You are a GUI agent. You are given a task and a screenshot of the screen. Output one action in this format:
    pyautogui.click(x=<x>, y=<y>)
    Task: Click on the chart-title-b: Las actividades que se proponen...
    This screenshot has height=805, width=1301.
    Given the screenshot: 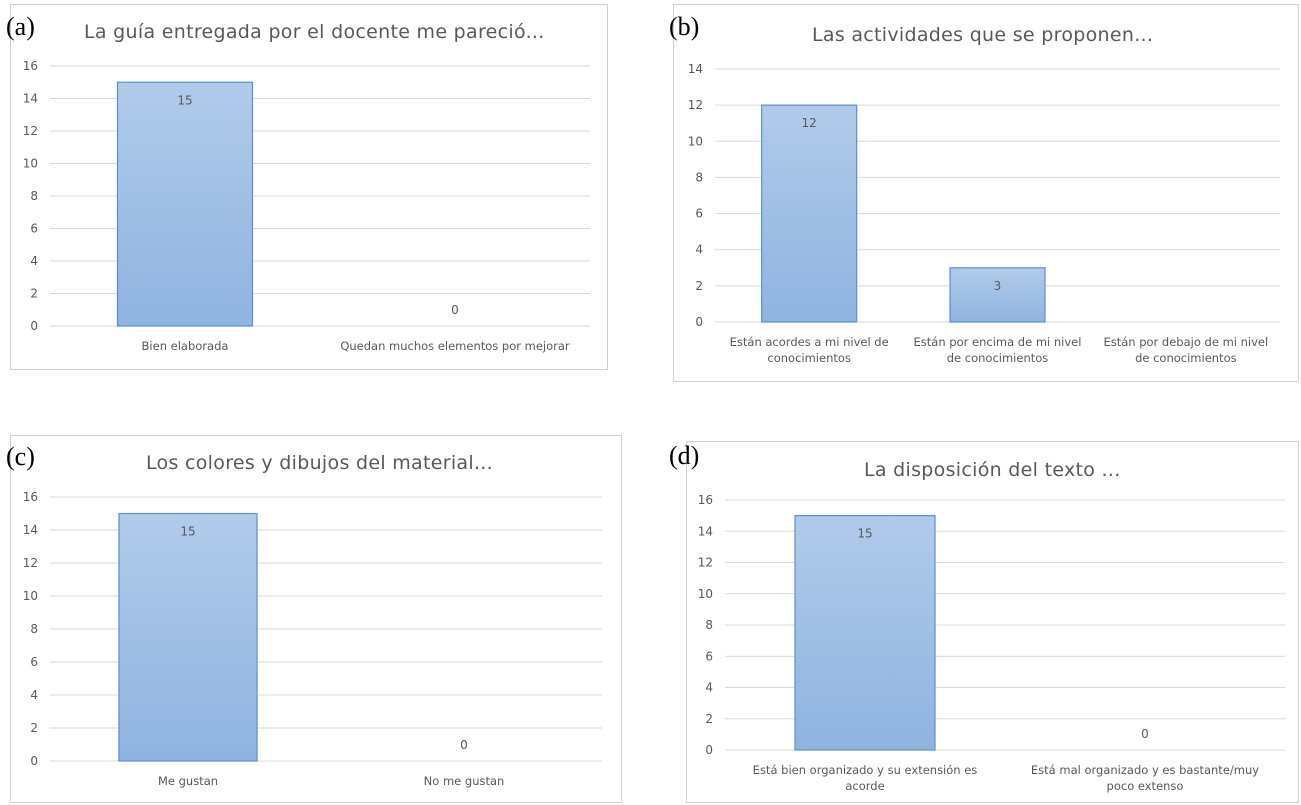 What is the action you would take?
    pyautogui.click(x=983, y=35)
    